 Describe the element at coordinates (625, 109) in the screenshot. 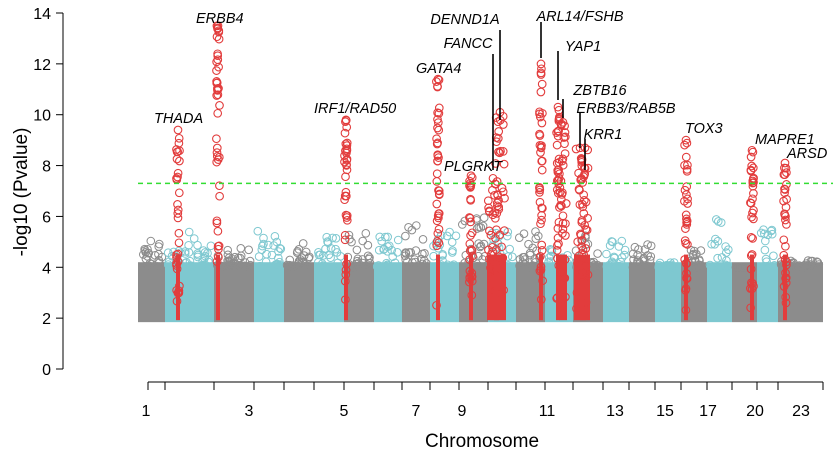

I see `locus-label-erbb3-rab5b: ERBB3/RAB5B` at that location.